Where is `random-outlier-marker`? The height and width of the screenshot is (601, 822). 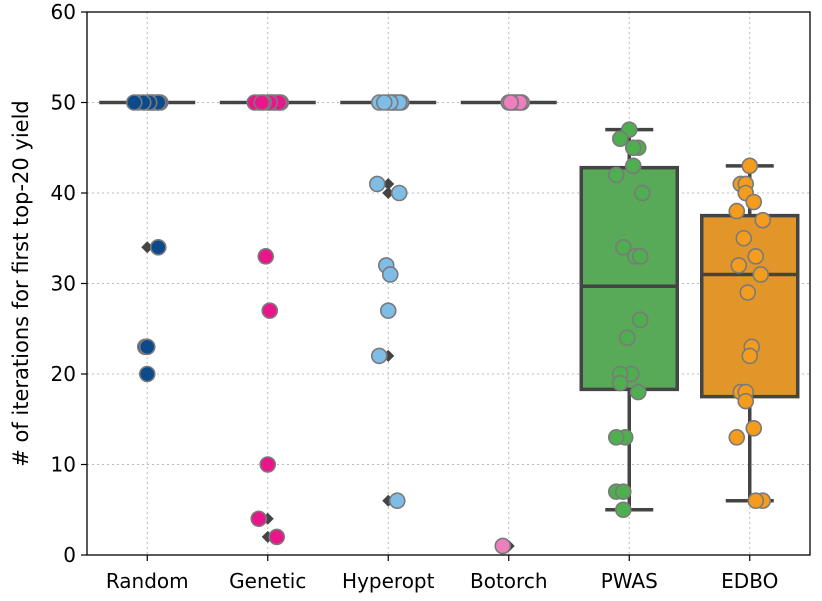
random-outlier-marker is located at coordinates (147, 247).